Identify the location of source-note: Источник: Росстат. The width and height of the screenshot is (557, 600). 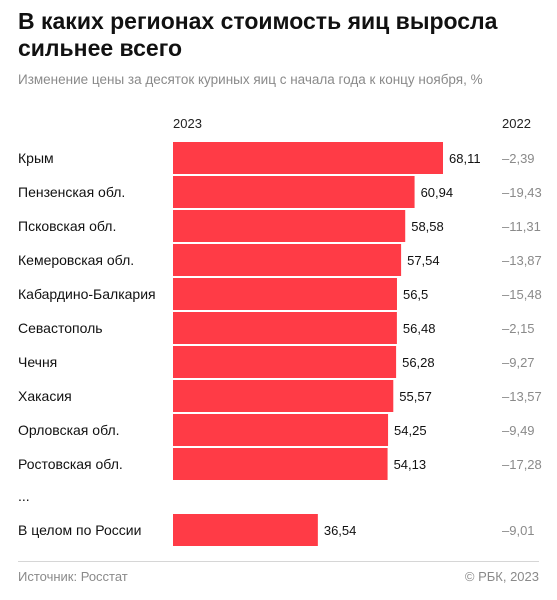
(73, 576).